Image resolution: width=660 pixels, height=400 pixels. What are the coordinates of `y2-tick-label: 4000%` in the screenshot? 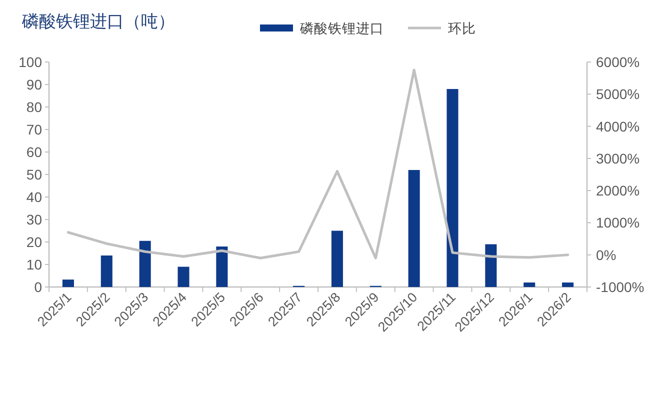 It's located at (618, 126).